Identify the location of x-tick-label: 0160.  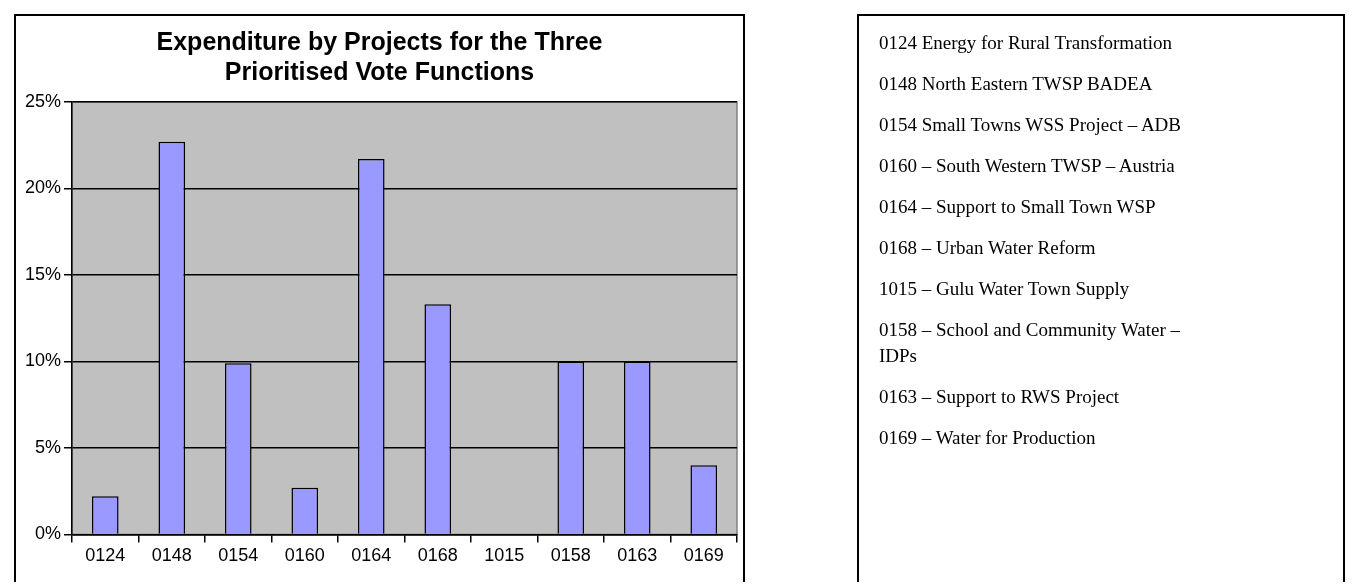
(304, 555).